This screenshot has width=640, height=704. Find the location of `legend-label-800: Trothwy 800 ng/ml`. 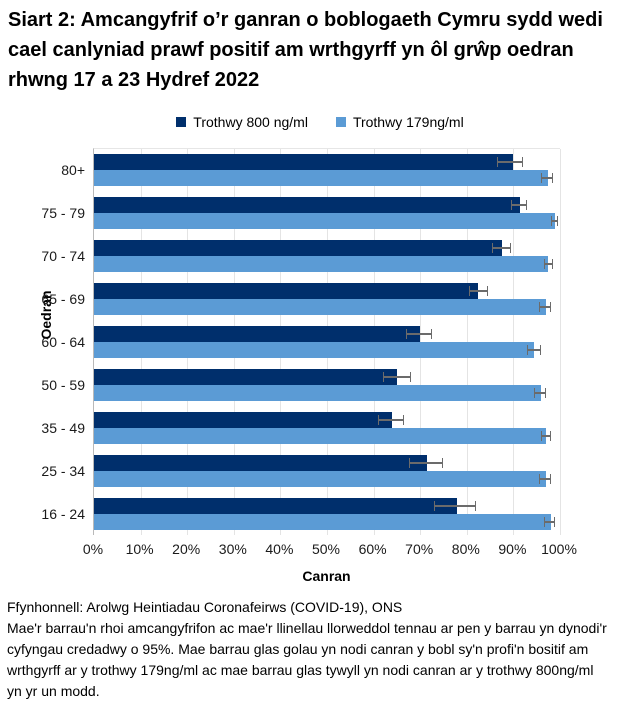

legend-label-800: Trothwy 800 ng/ml is located at coordinates (250, 122).